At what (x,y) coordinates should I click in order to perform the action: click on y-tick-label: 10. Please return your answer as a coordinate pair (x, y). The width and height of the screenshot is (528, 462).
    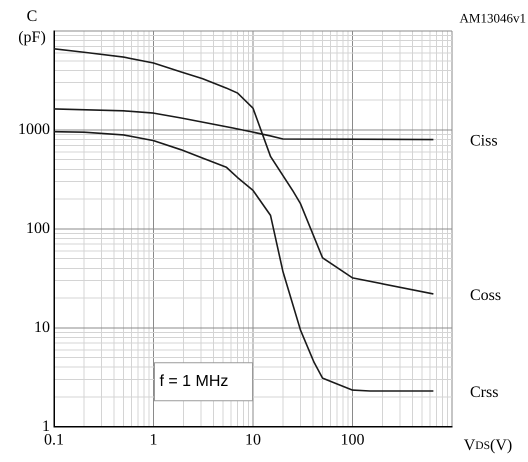
    Looking at the image, I should click on (42, 327).